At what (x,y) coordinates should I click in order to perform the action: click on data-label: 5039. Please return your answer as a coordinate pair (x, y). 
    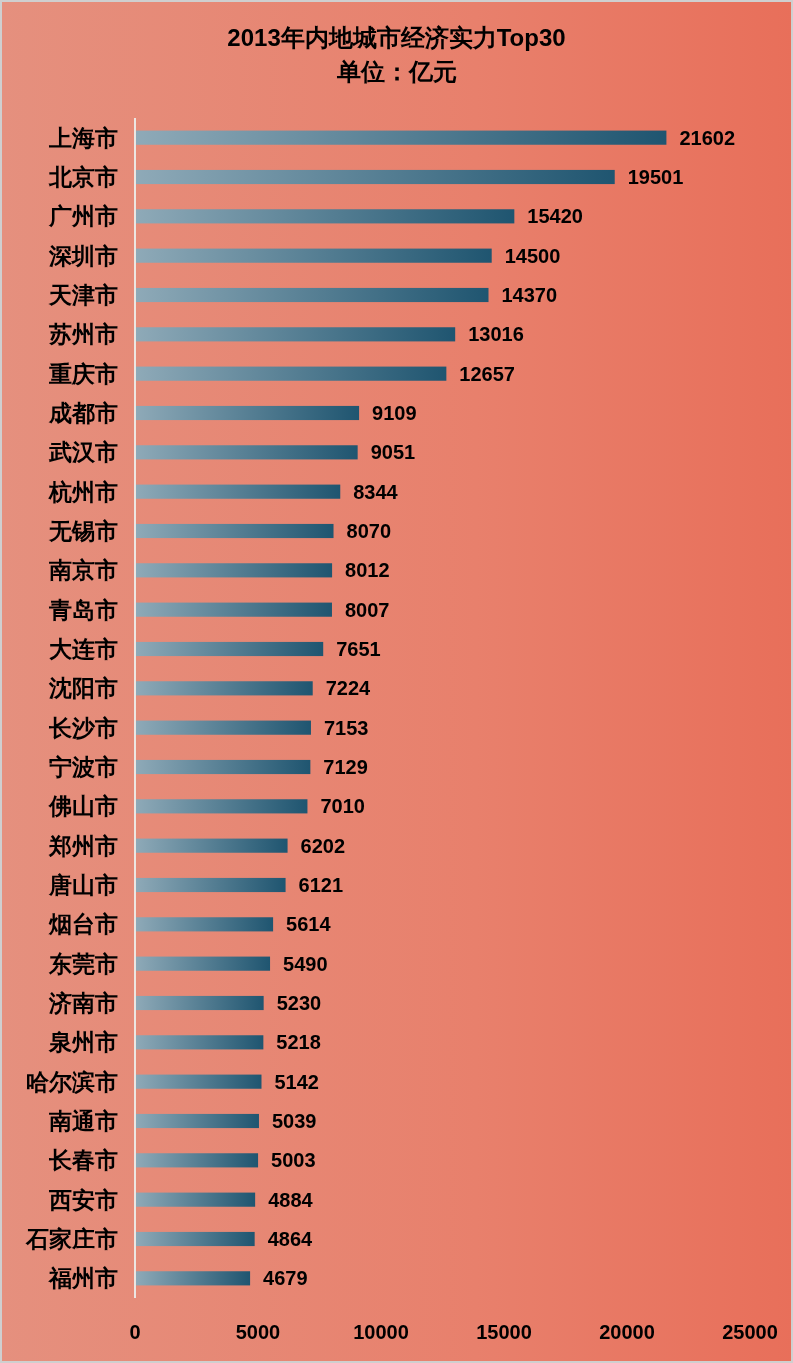
    Looking at the image, I should click on (294, 1121).